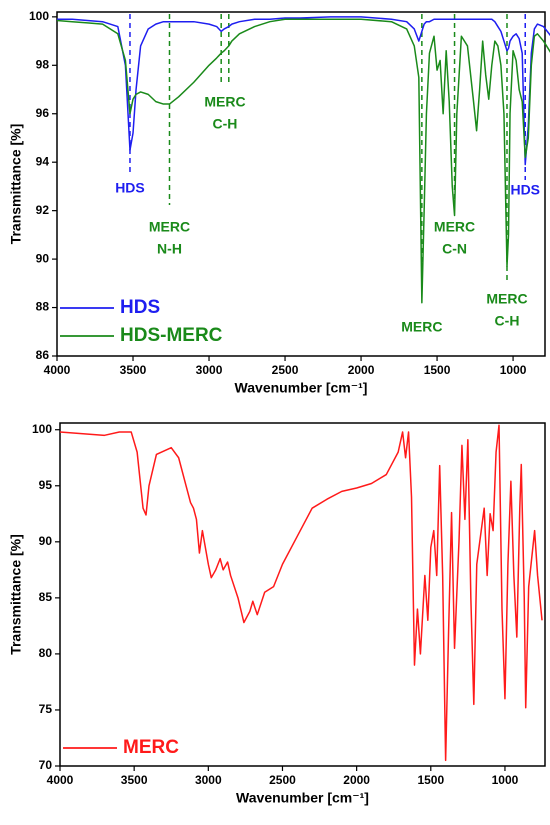 The image size is (550, 825). I want to click on annotation-label: C-N, so click(454, 249).